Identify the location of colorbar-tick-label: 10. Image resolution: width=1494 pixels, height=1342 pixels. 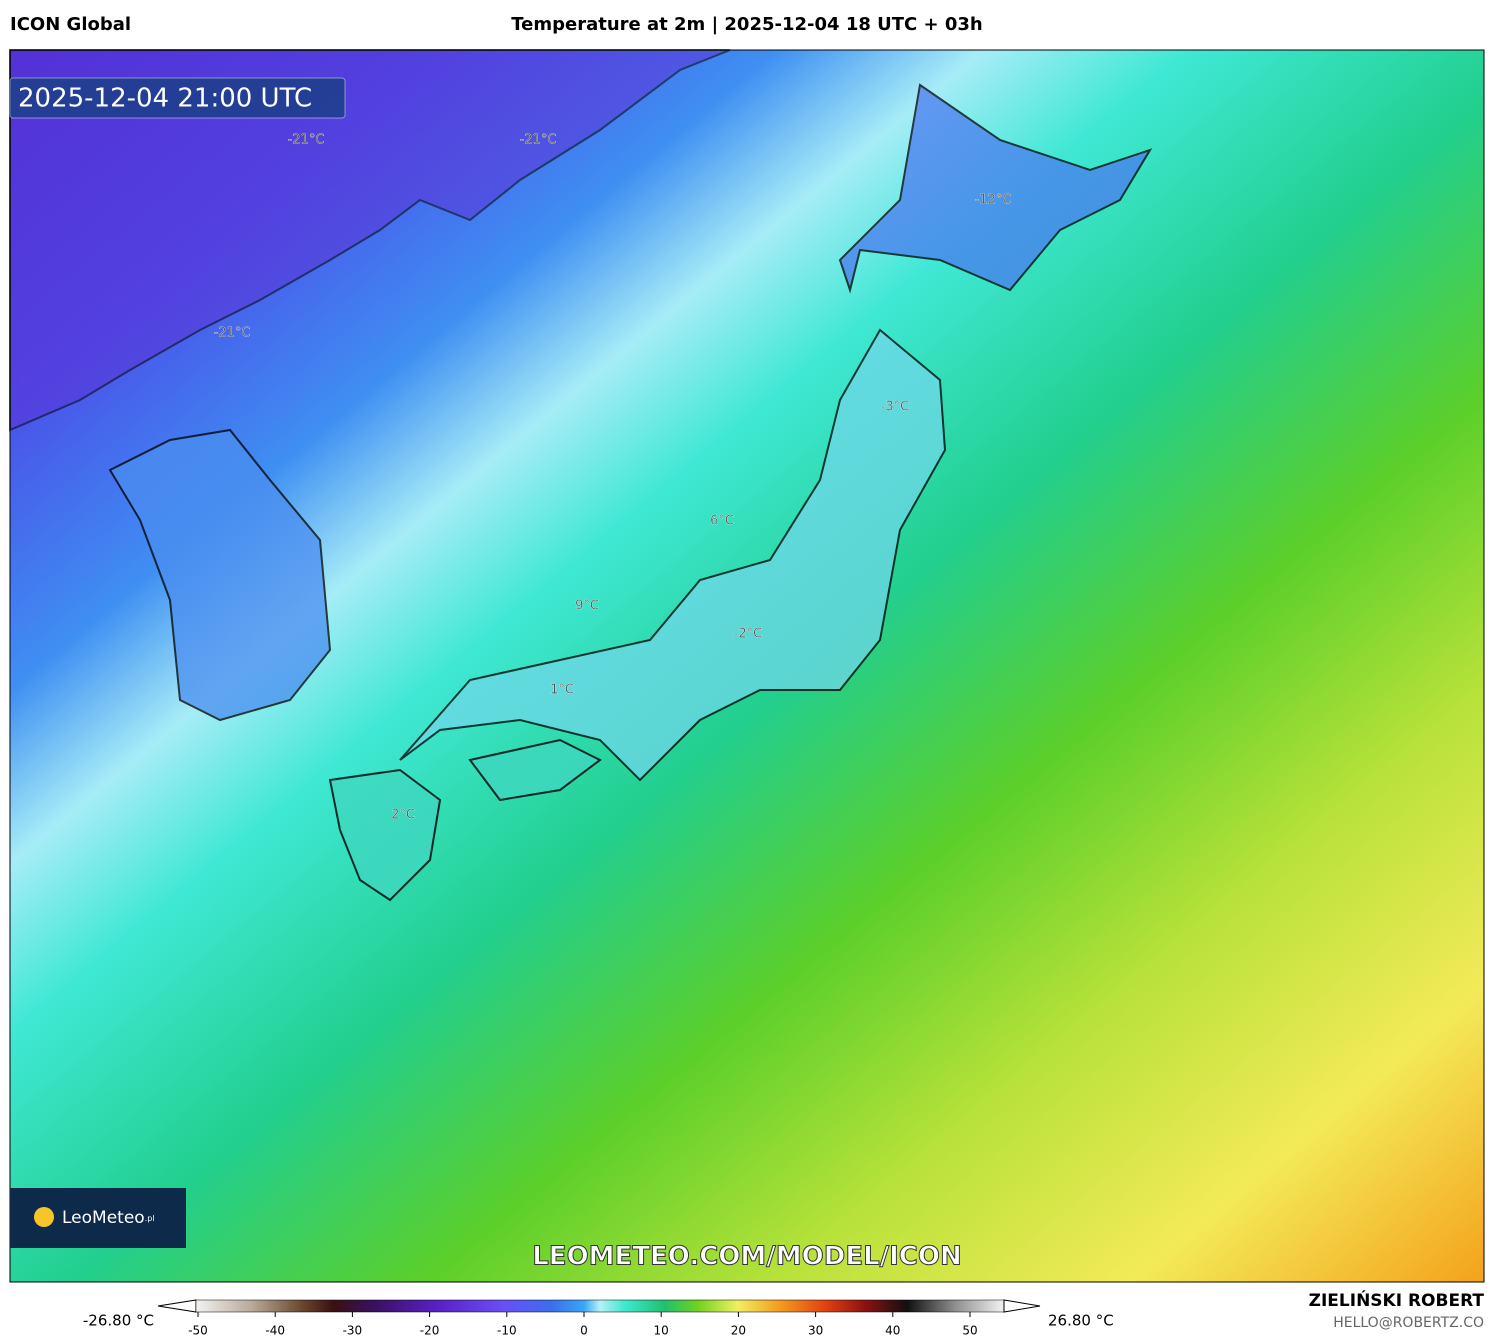
(661, 1331).